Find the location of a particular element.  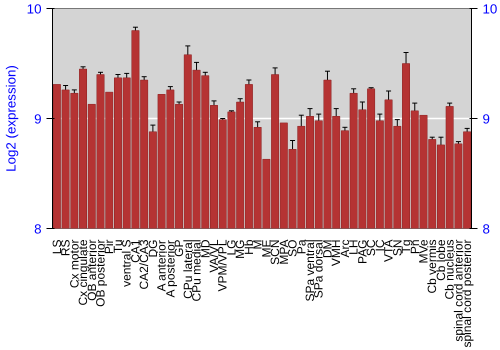

y-tick-label: 8 is located at coordinates (38, 229).